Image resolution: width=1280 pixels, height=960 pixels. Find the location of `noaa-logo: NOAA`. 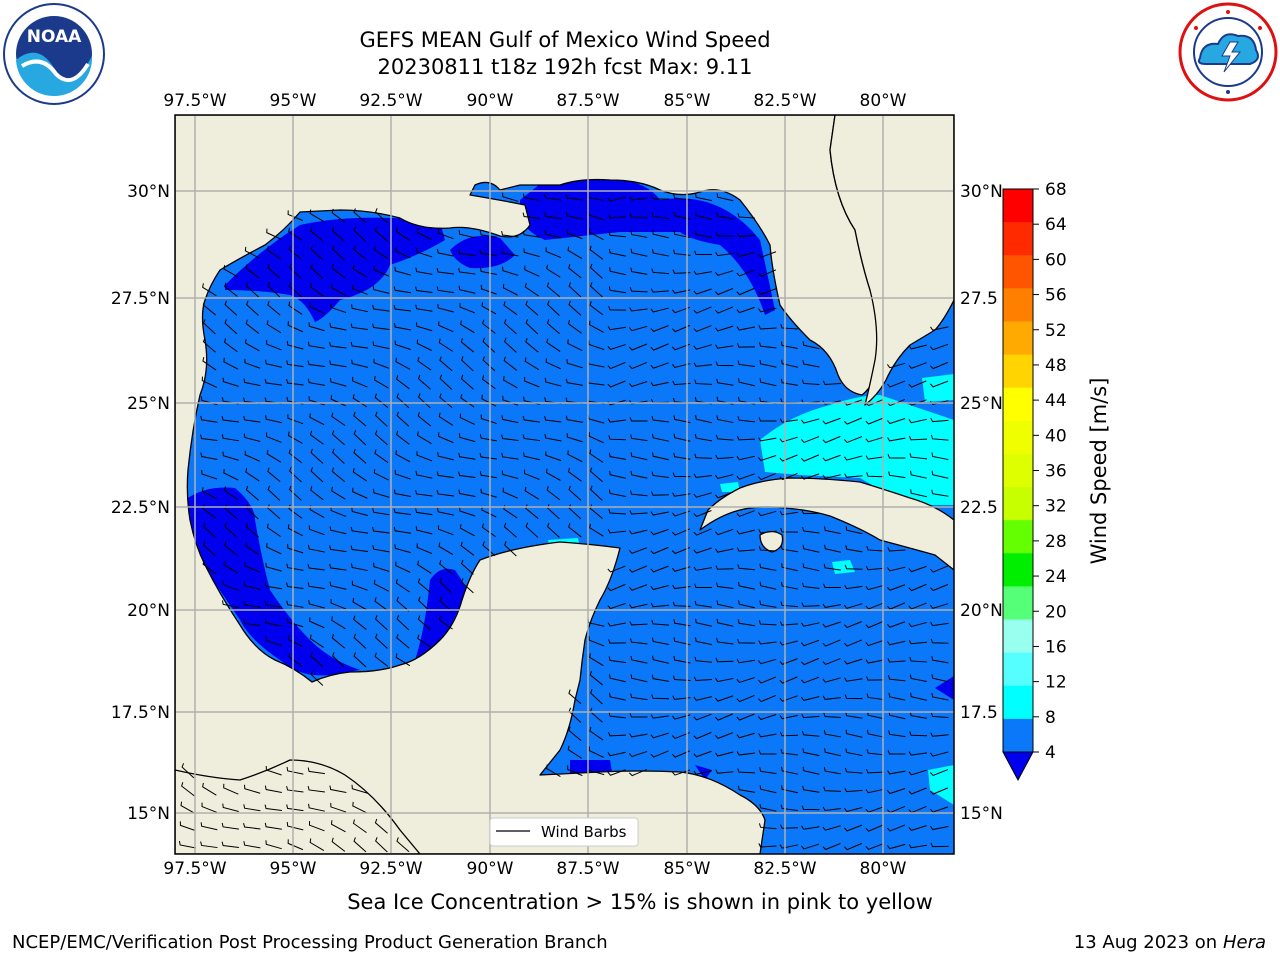

noaa-logo: NOAA is located at coordinates (54, 54).